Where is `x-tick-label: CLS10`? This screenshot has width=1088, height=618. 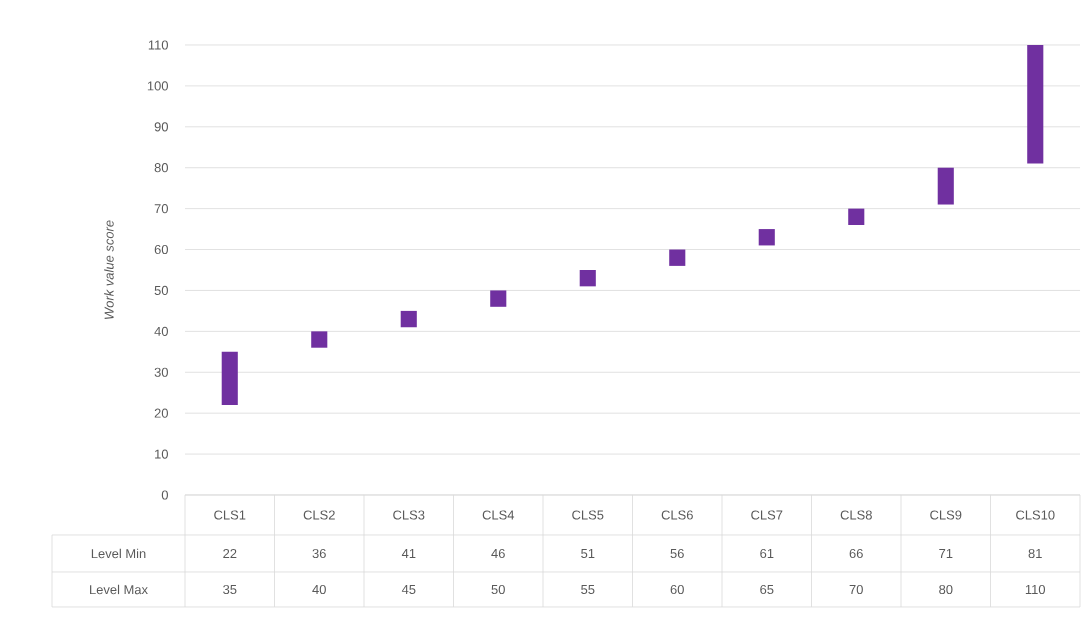
x-tick-label: CLS10 is located at coordinates (1035, 515).